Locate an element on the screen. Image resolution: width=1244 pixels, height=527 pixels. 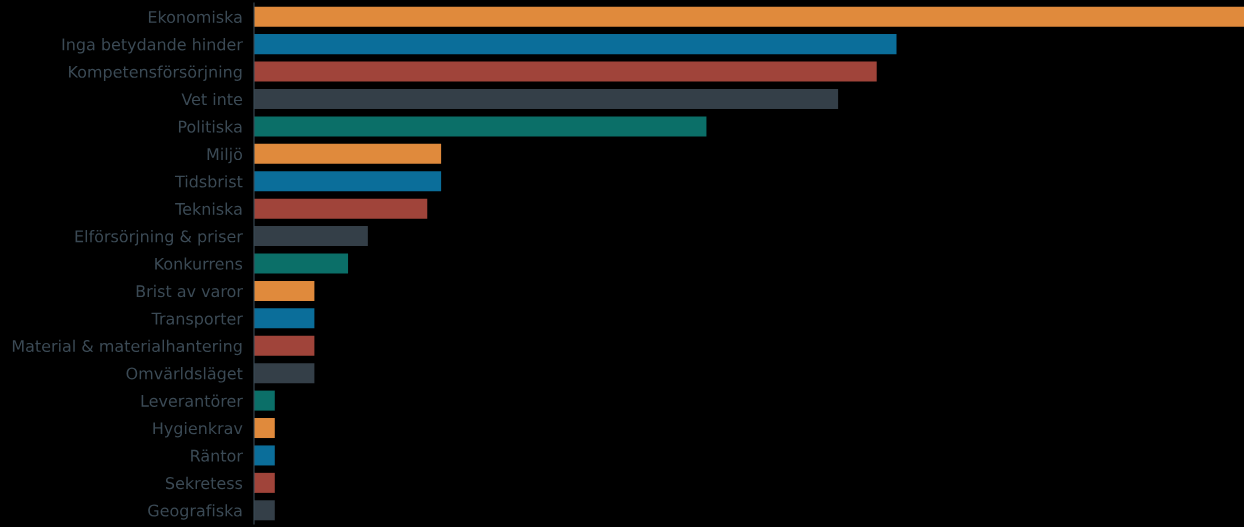
y-tick-label: Omvärldsläget is located at coordinates (184, 375).